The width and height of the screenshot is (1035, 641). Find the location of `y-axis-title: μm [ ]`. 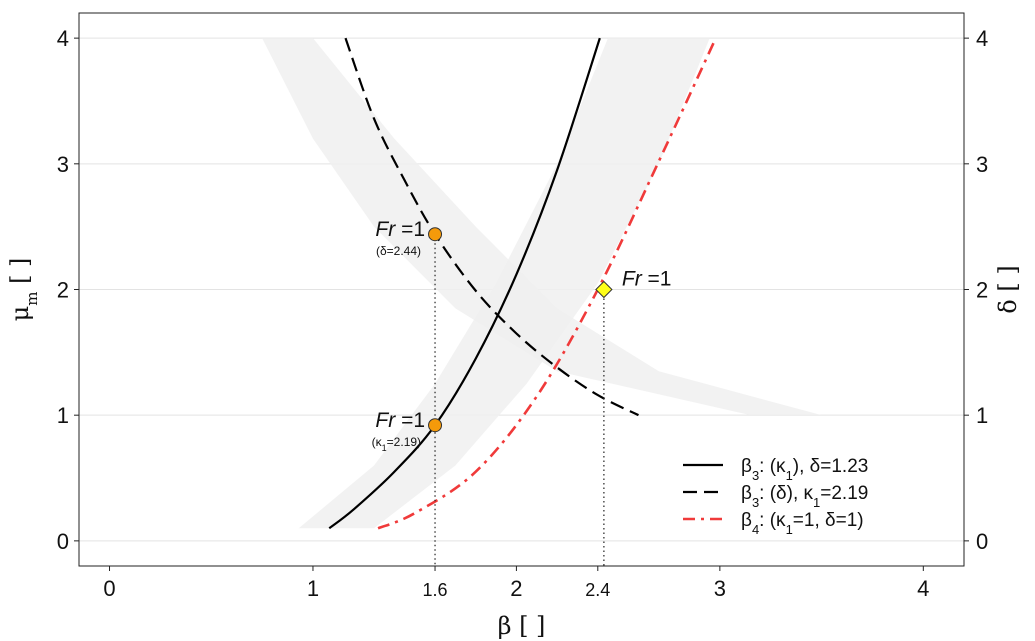

y-axis-title: μm [ ] is located at coordinates (23, 290).